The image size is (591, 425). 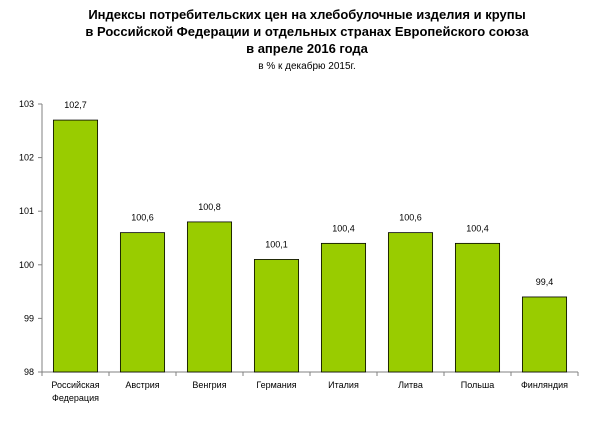 I want to click on category-label: Литва, so click(x=410, y=385).